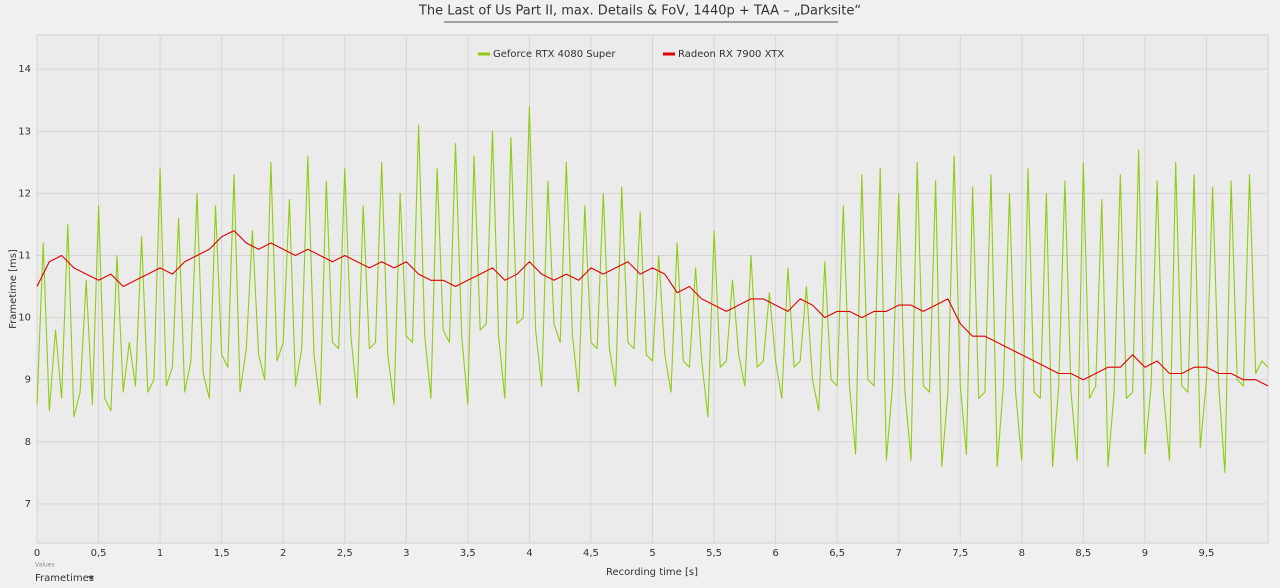 This screenshot has width=1280, height=588. Describe the element at coordinates (283, 553) in the screenshot. I see `x-tick-label: 2` at that location.